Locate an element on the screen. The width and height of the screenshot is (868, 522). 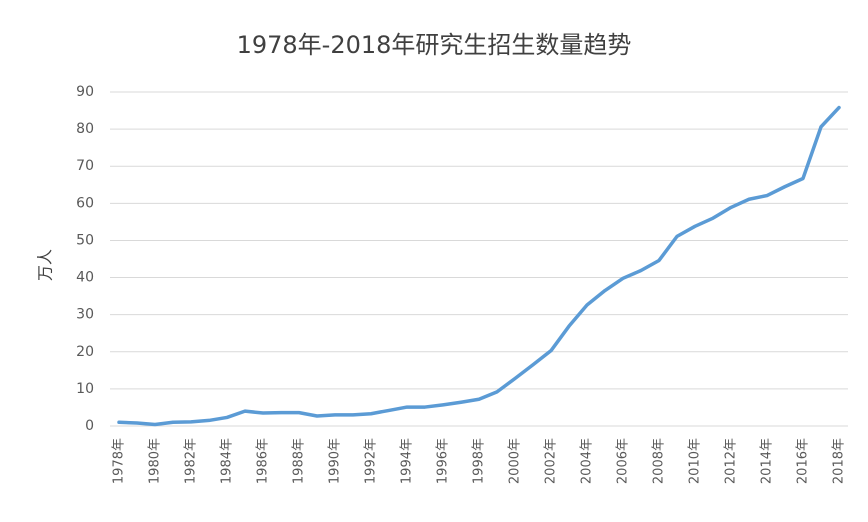
x-tick-label: 1984年 is located at coordinates (227, 461).